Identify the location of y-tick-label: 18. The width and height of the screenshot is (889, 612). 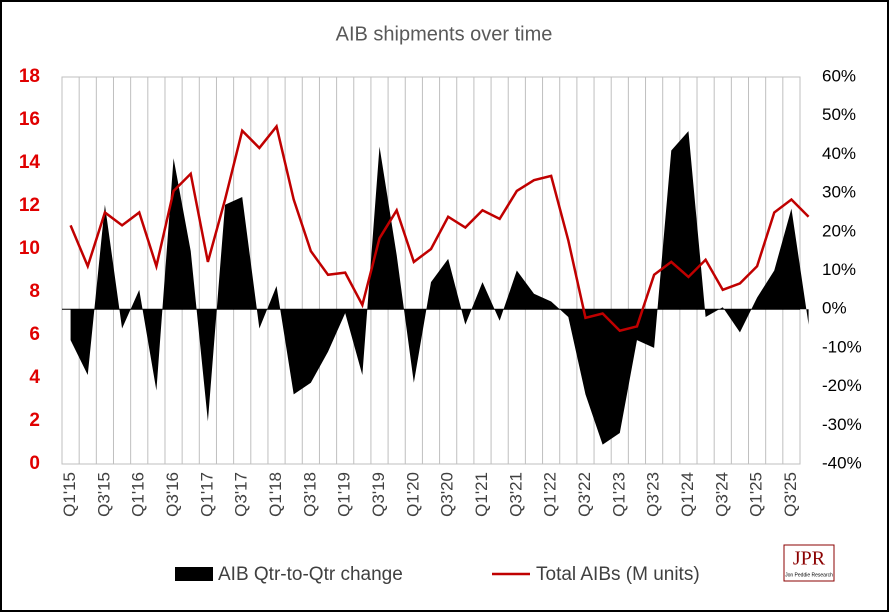
(29, 76).